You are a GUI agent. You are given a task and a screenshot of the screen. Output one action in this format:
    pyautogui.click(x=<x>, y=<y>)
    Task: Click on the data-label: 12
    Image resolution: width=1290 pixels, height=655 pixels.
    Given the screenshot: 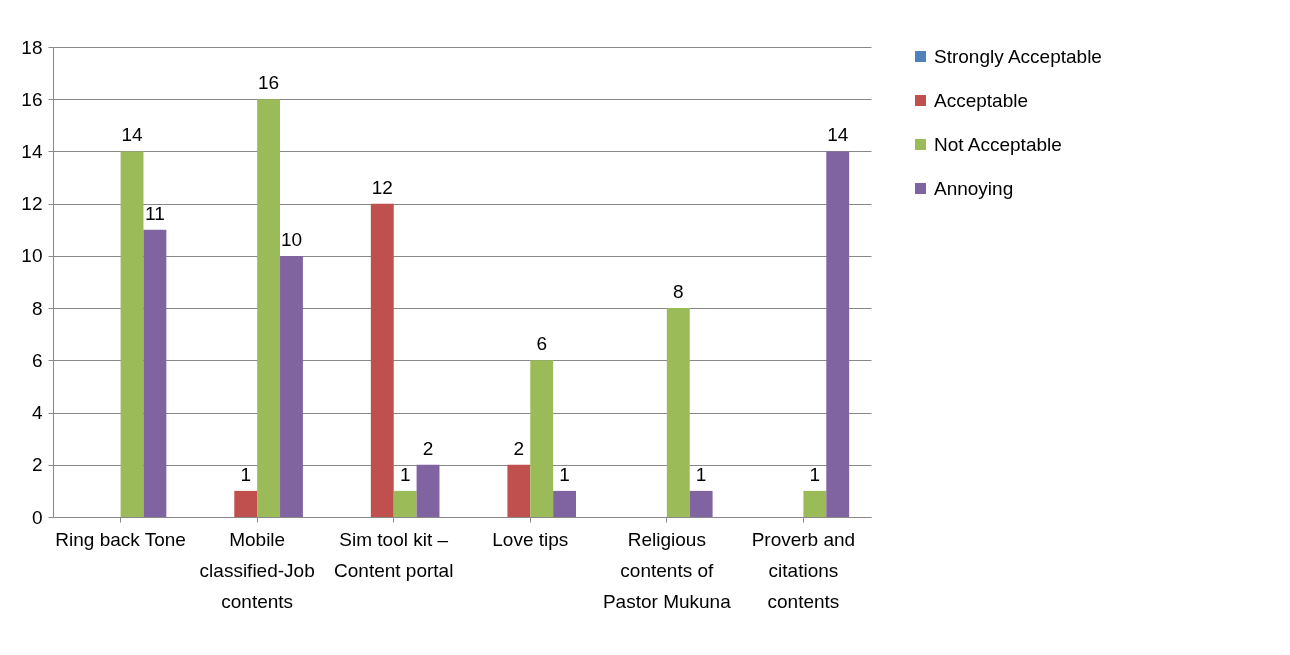 What is the action you would take?
    pyautogui.click(x=382, y=187)
    